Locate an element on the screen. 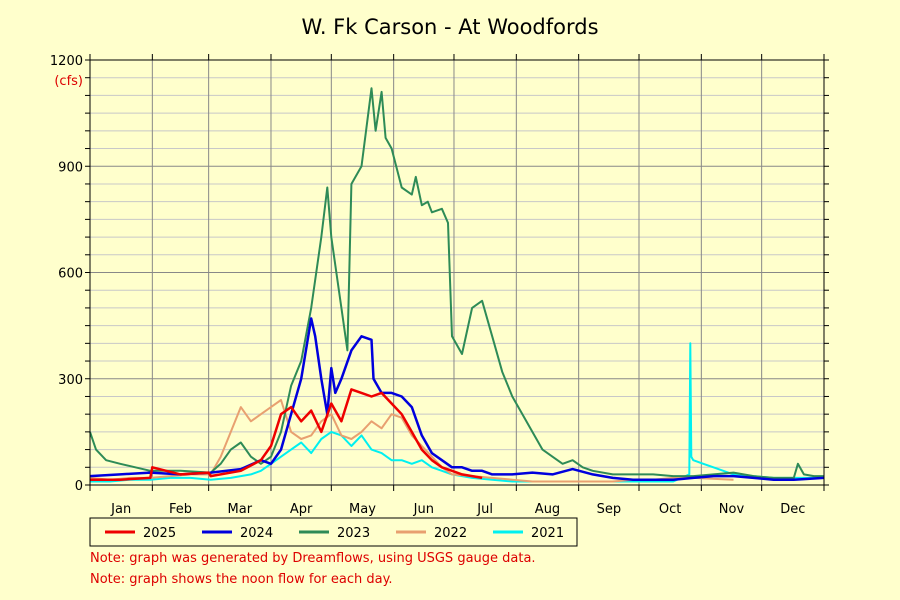  legend-label-2023: 2023 is located at coordinates (353, 533).